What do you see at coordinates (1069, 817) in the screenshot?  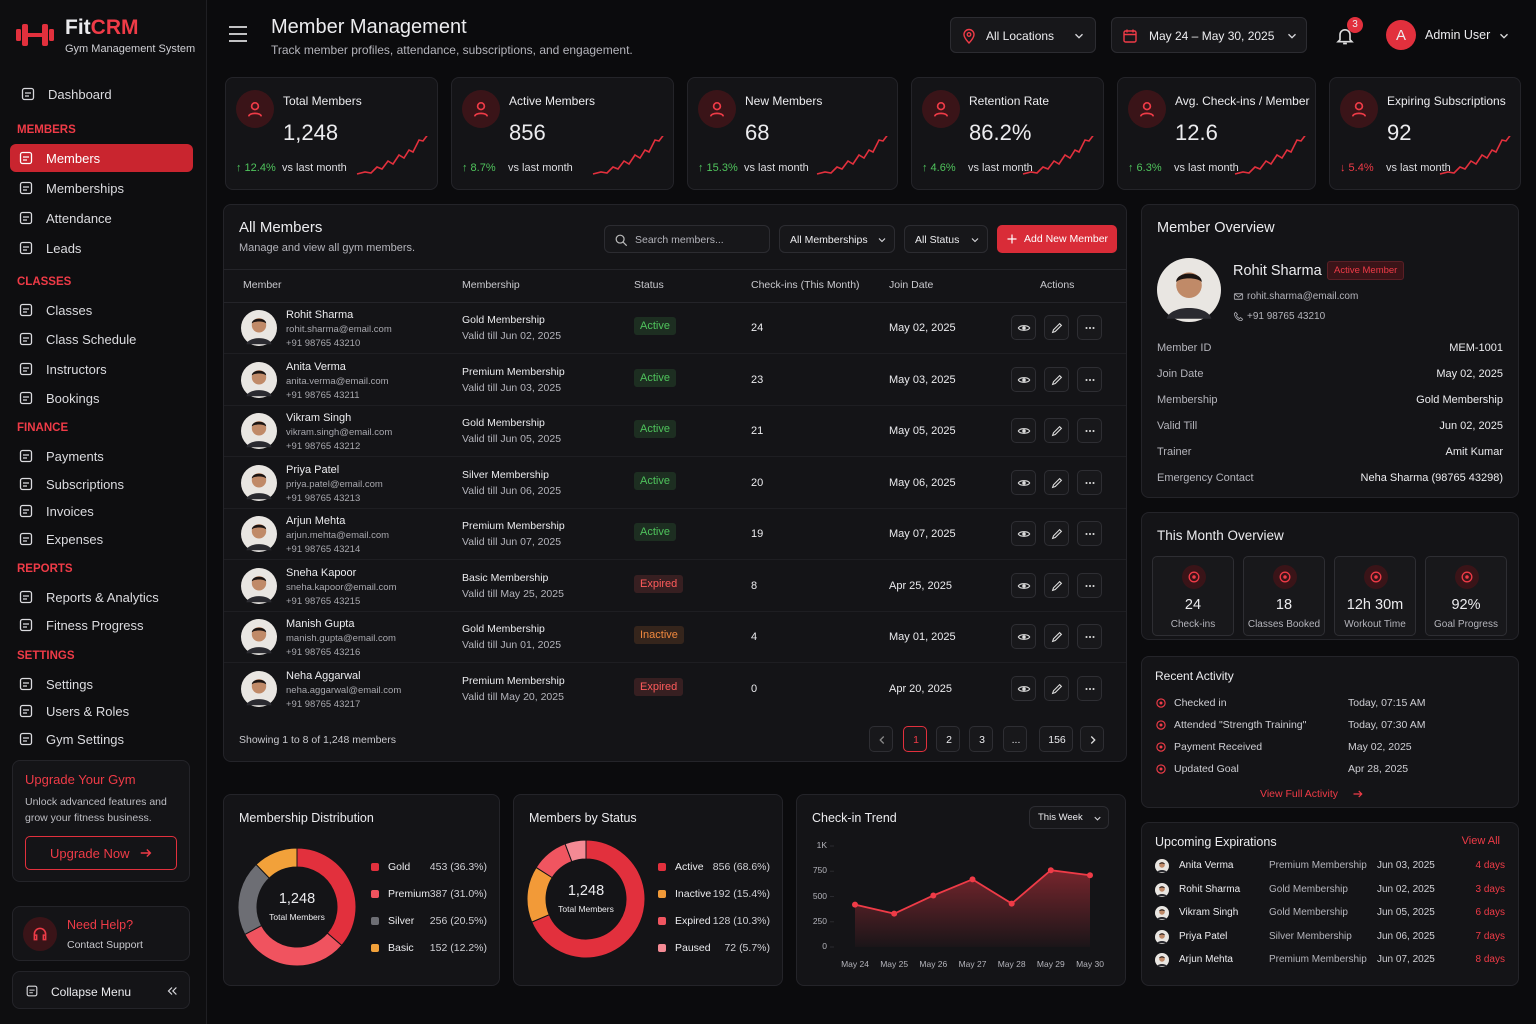 I see `range-select: This Week` at bounding box center [1069, 817].